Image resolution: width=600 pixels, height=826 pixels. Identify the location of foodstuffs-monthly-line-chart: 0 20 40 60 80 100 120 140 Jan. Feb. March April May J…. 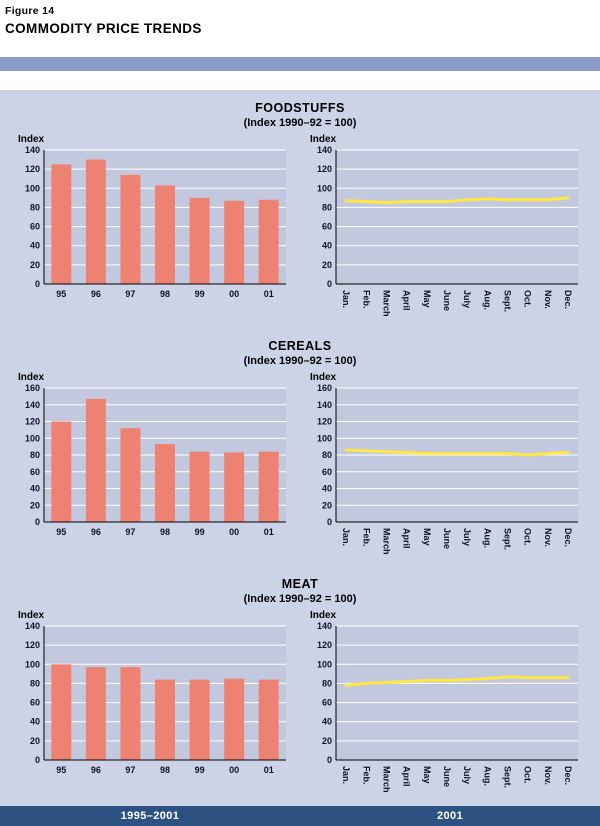
(447, 231).